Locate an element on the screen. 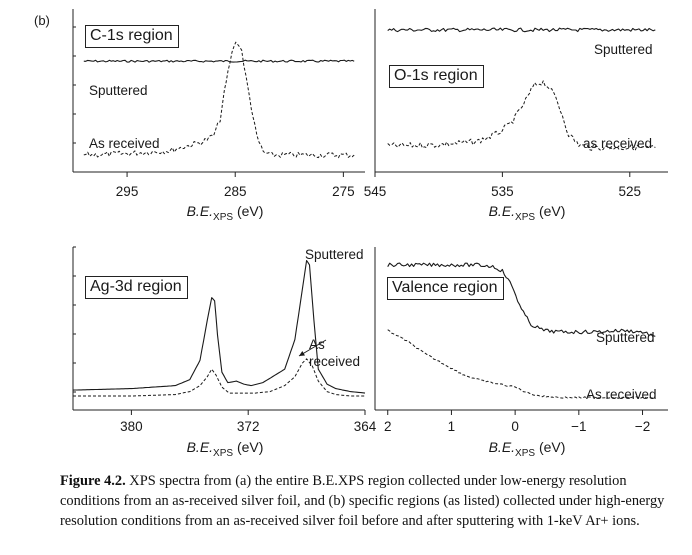 The height and width of the screenshot is (555, 692). x-tick-label: 545 is located at coordinates (375, 191).